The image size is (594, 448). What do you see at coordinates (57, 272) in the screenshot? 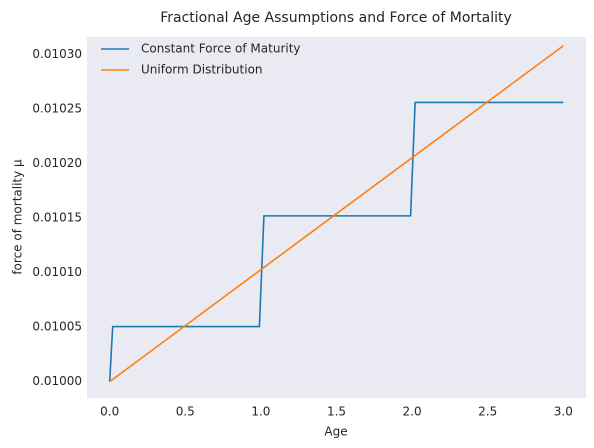
I see `y-tick-label: 0.01010` at bounding box center [57, 272].